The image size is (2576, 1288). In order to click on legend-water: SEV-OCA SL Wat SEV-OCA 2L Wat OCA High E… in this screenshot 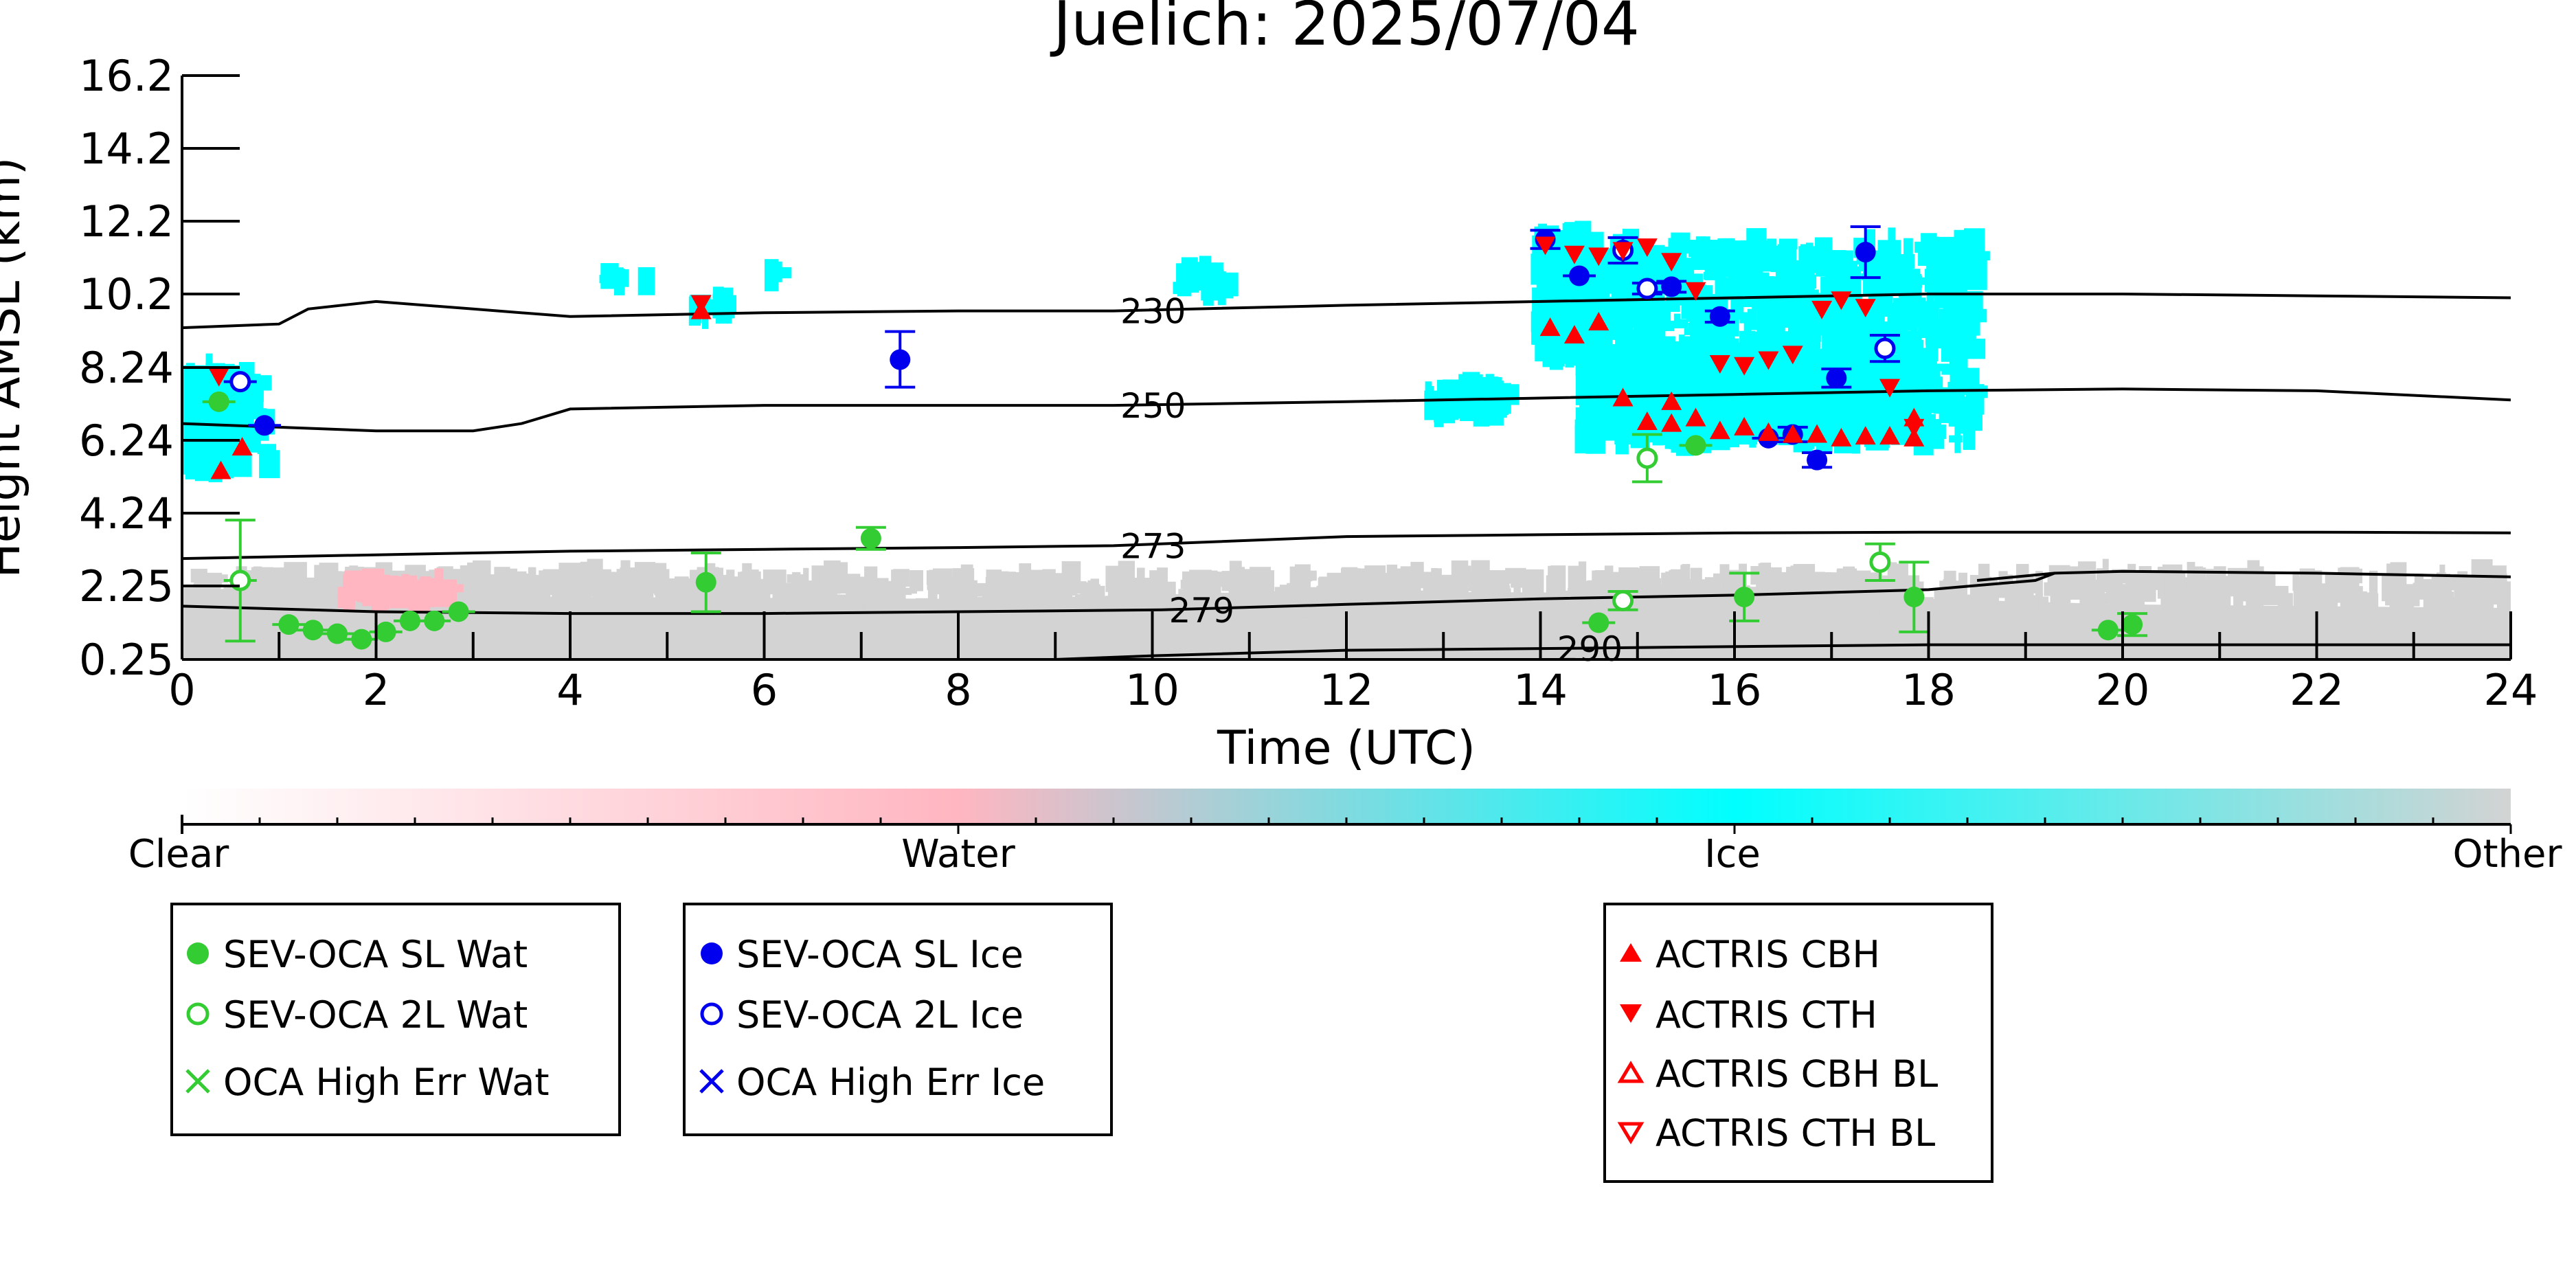, I will do `click(395, 1019)`.